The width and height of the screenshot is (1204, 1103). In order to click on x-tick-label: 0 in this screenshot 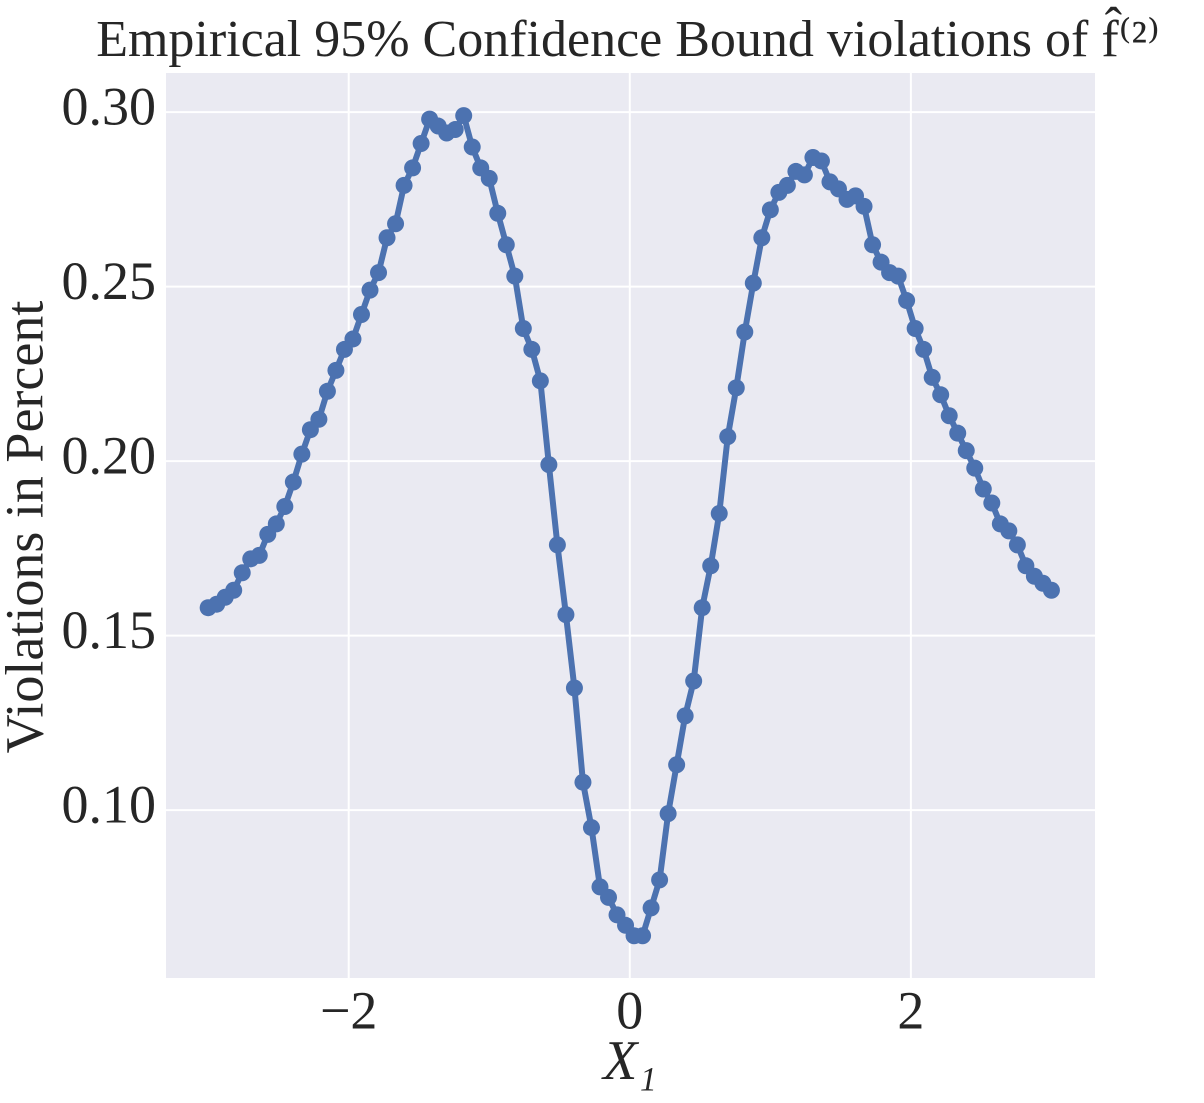, I will do `click(629, 1010)`.